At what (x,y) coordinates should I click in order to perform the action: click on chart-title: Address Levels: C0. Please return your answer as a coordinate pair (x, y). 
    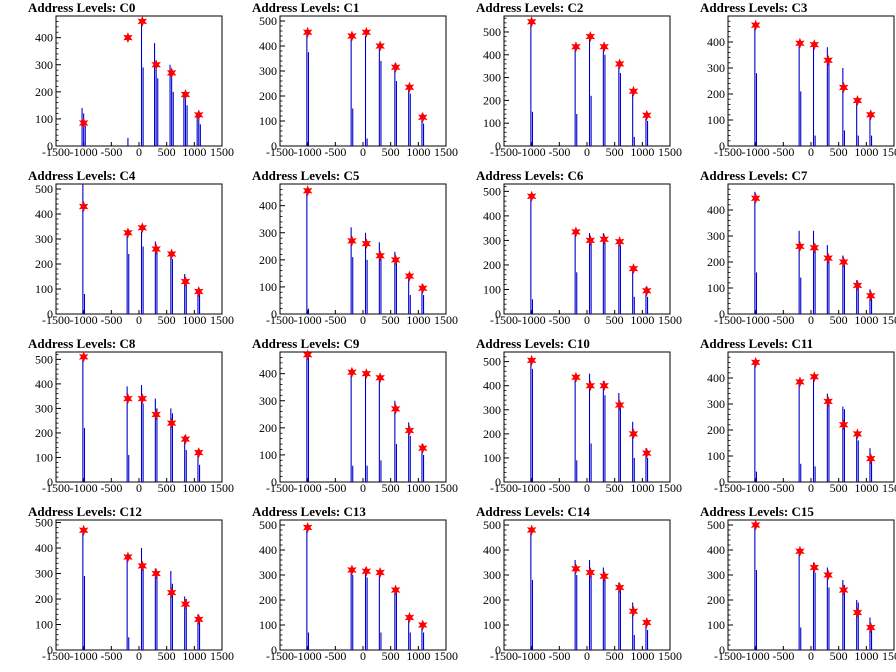
    Looking at the image, I should click on (81, 7).